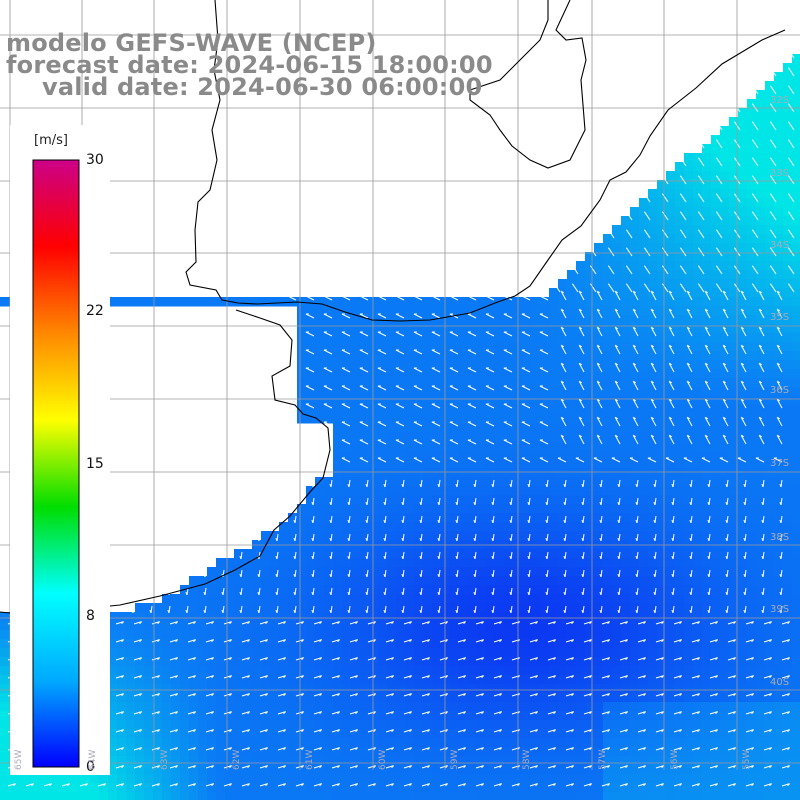 The height and width of the screenshot is (800, 800). What do you see at coordinates (262, 87) in the screenshot?
I see `valid-date: valid date: 2024-06-30 06:00:00` at bounding box center [262, 87].